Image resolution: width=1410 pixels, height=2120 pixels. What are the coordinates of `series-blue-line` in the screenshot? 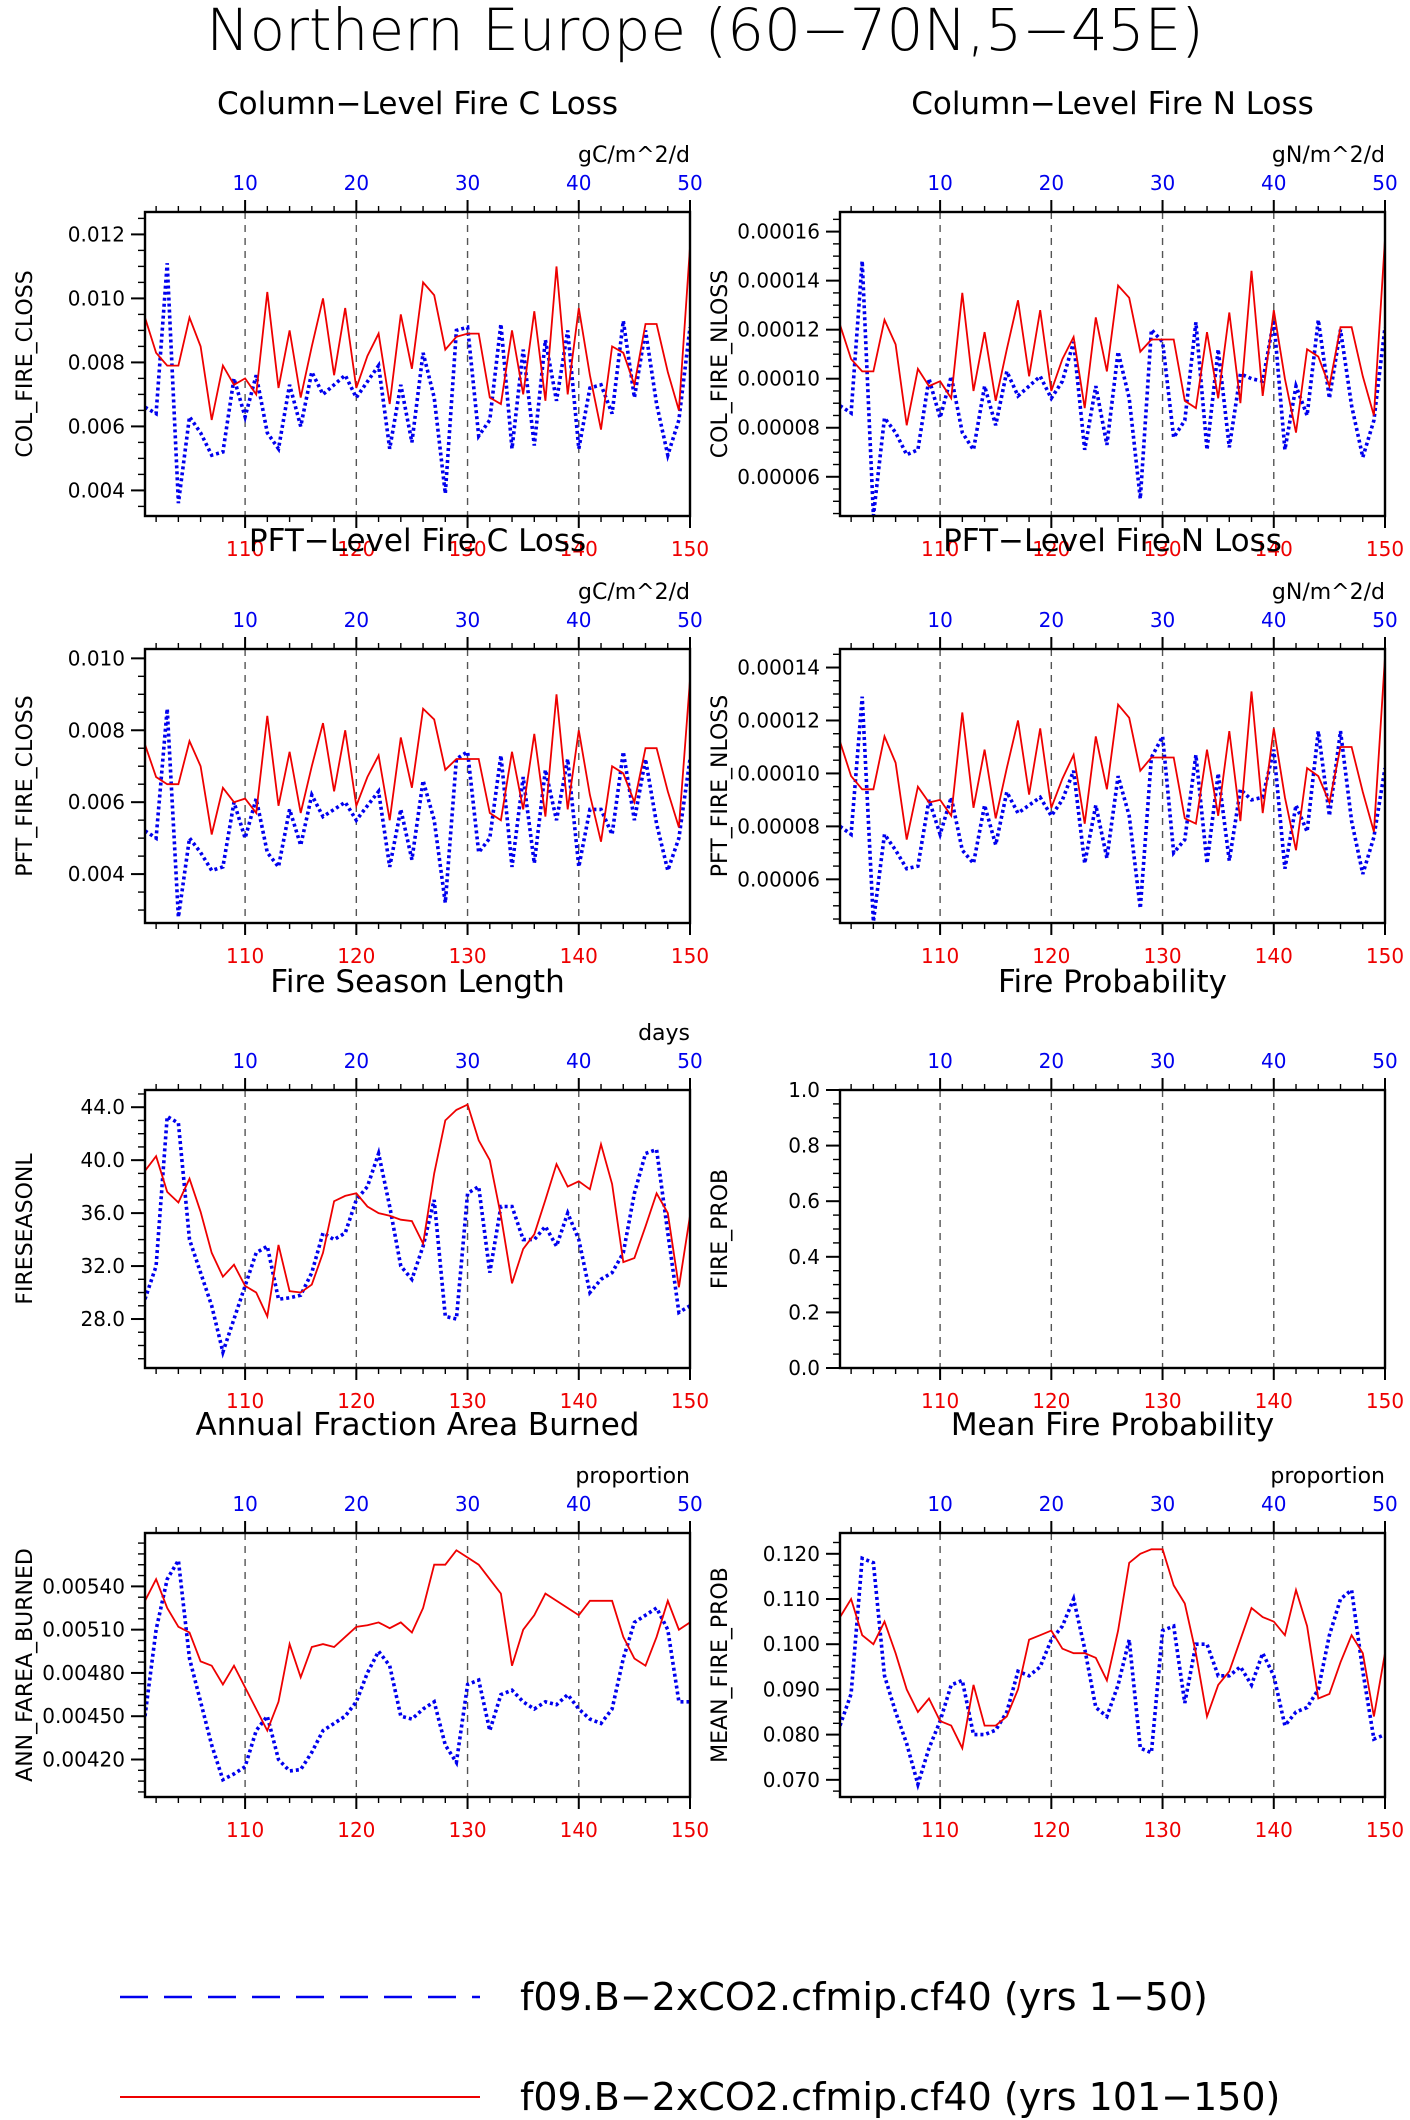 It's located at (1112, 809).